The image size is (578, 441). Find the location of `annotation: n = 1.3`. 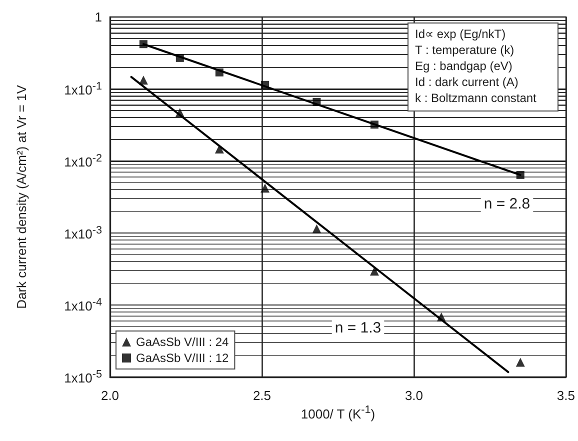

annotation: n = 1.3 is located at coordinates (358, 328).